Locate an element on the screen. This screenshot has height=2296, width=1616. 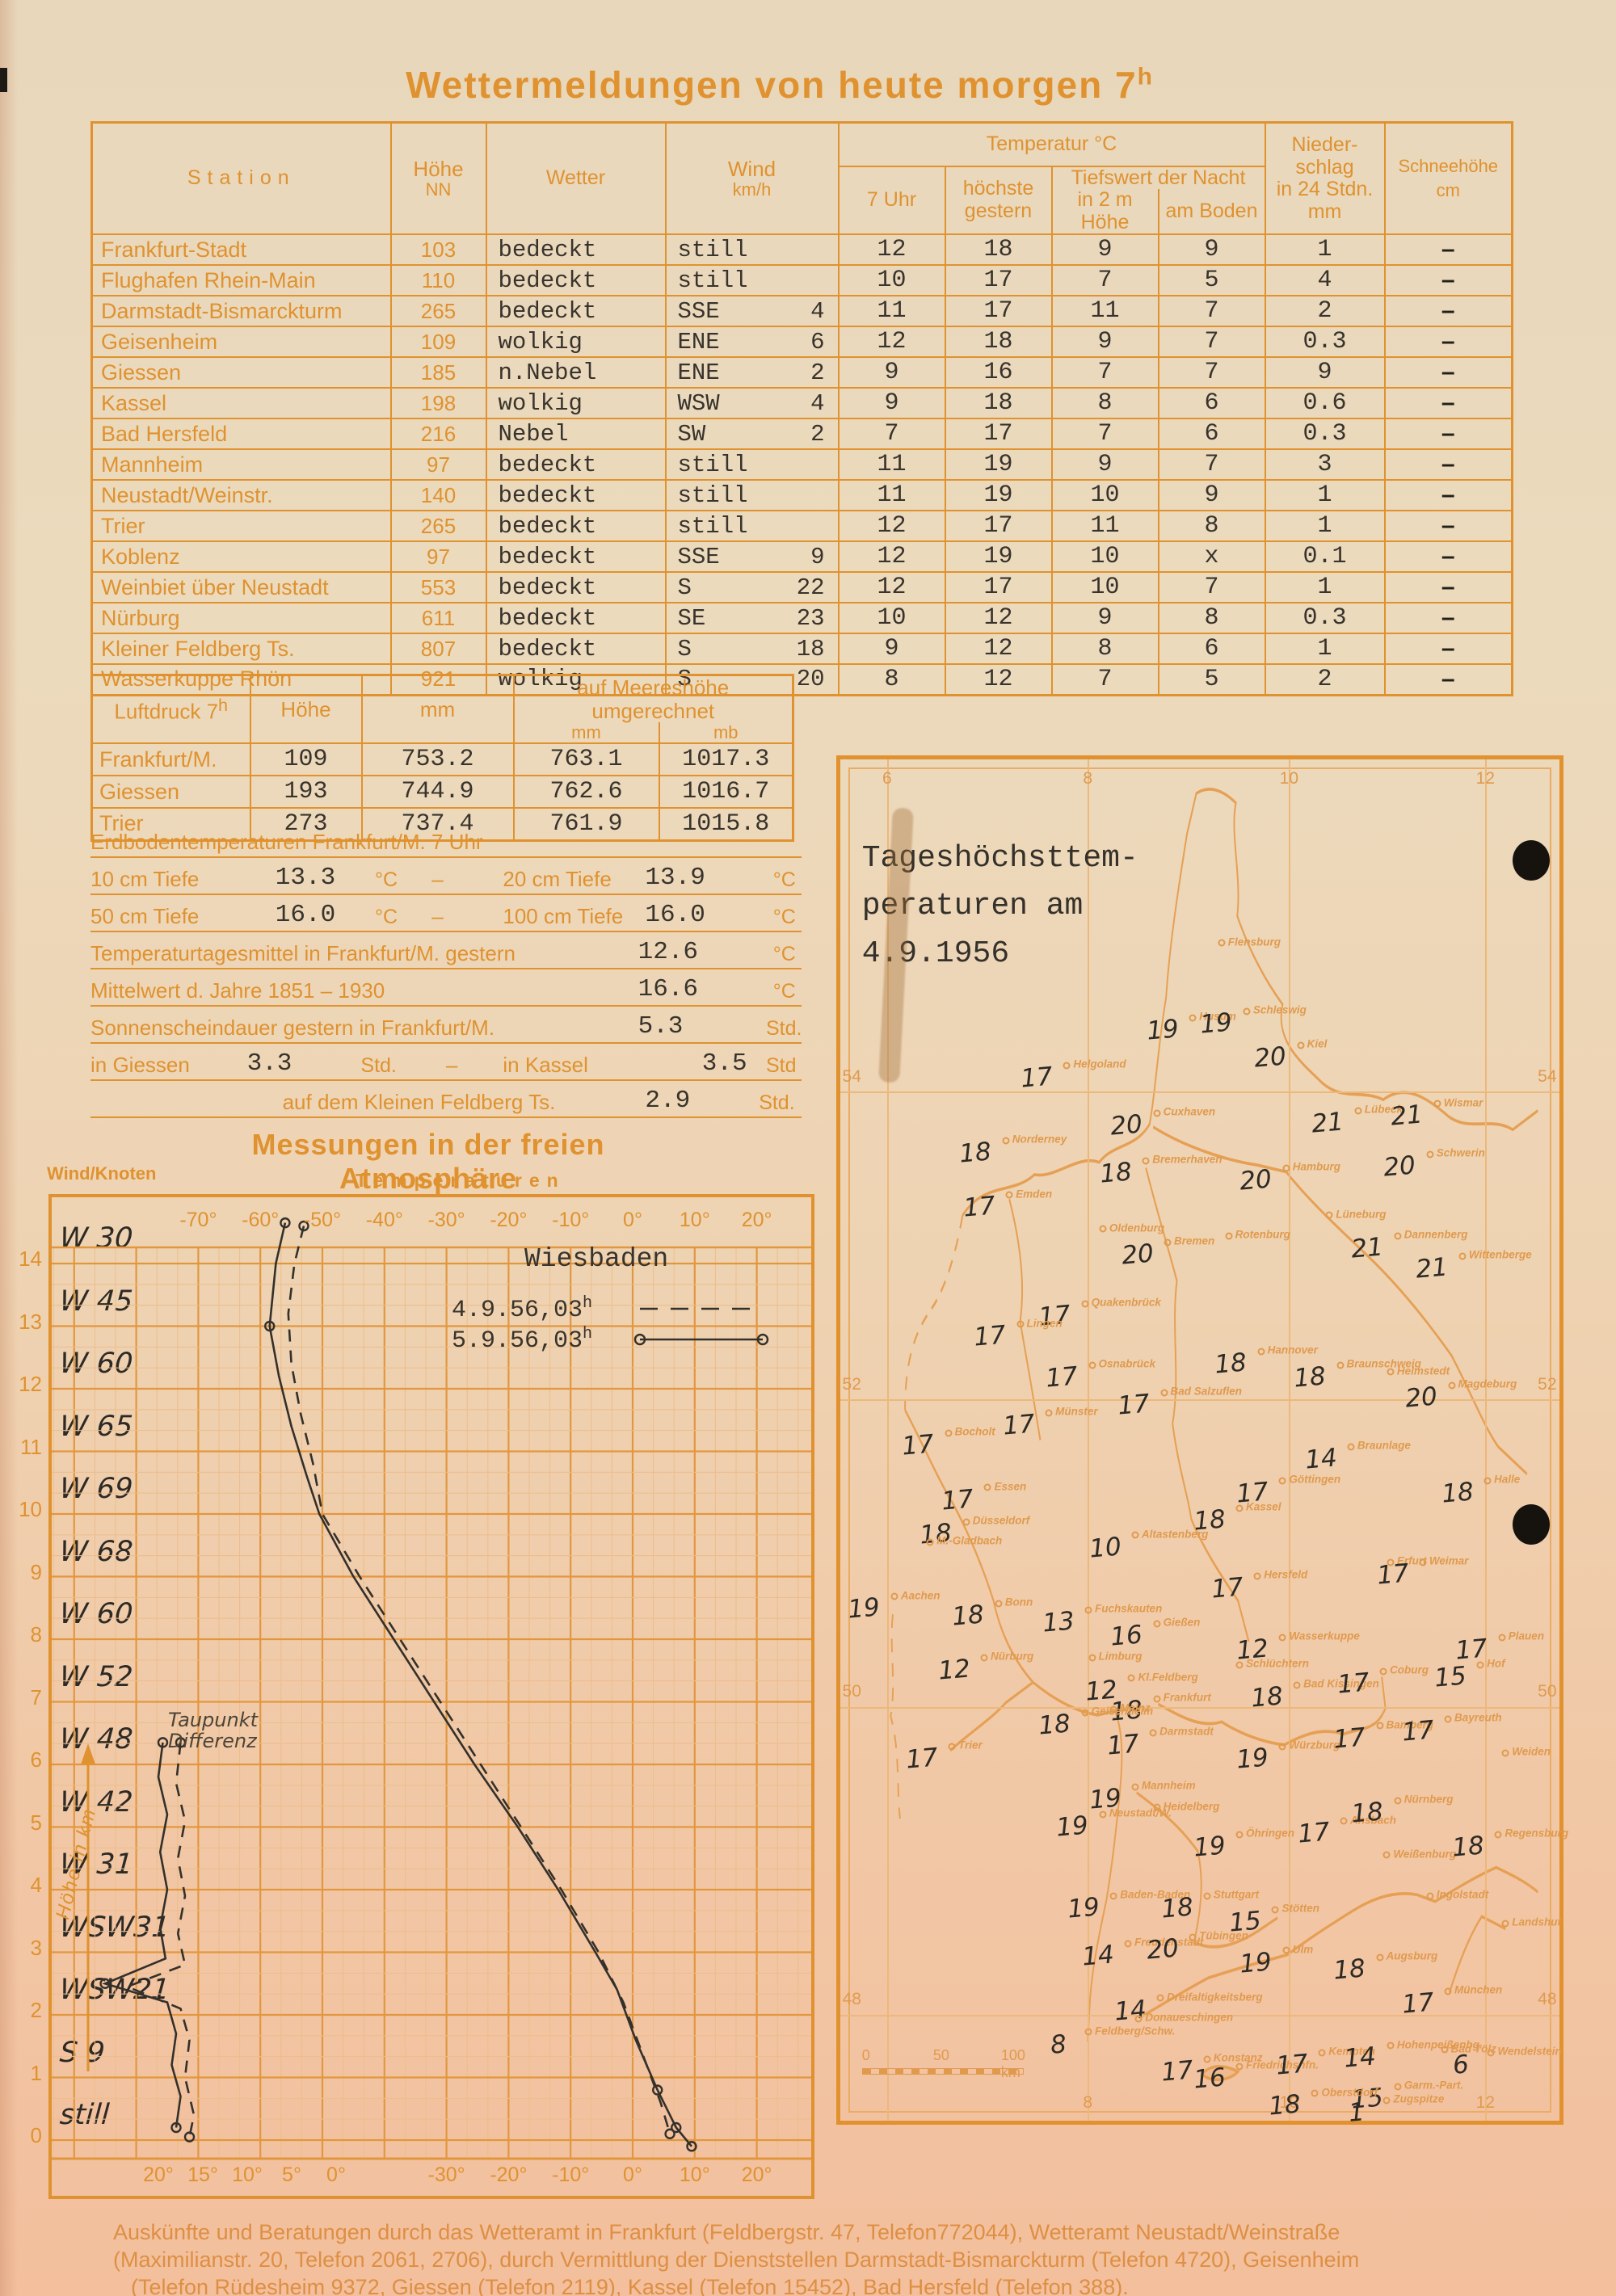
chart-top-tick: 0° is located at coordinates (632, 1220).